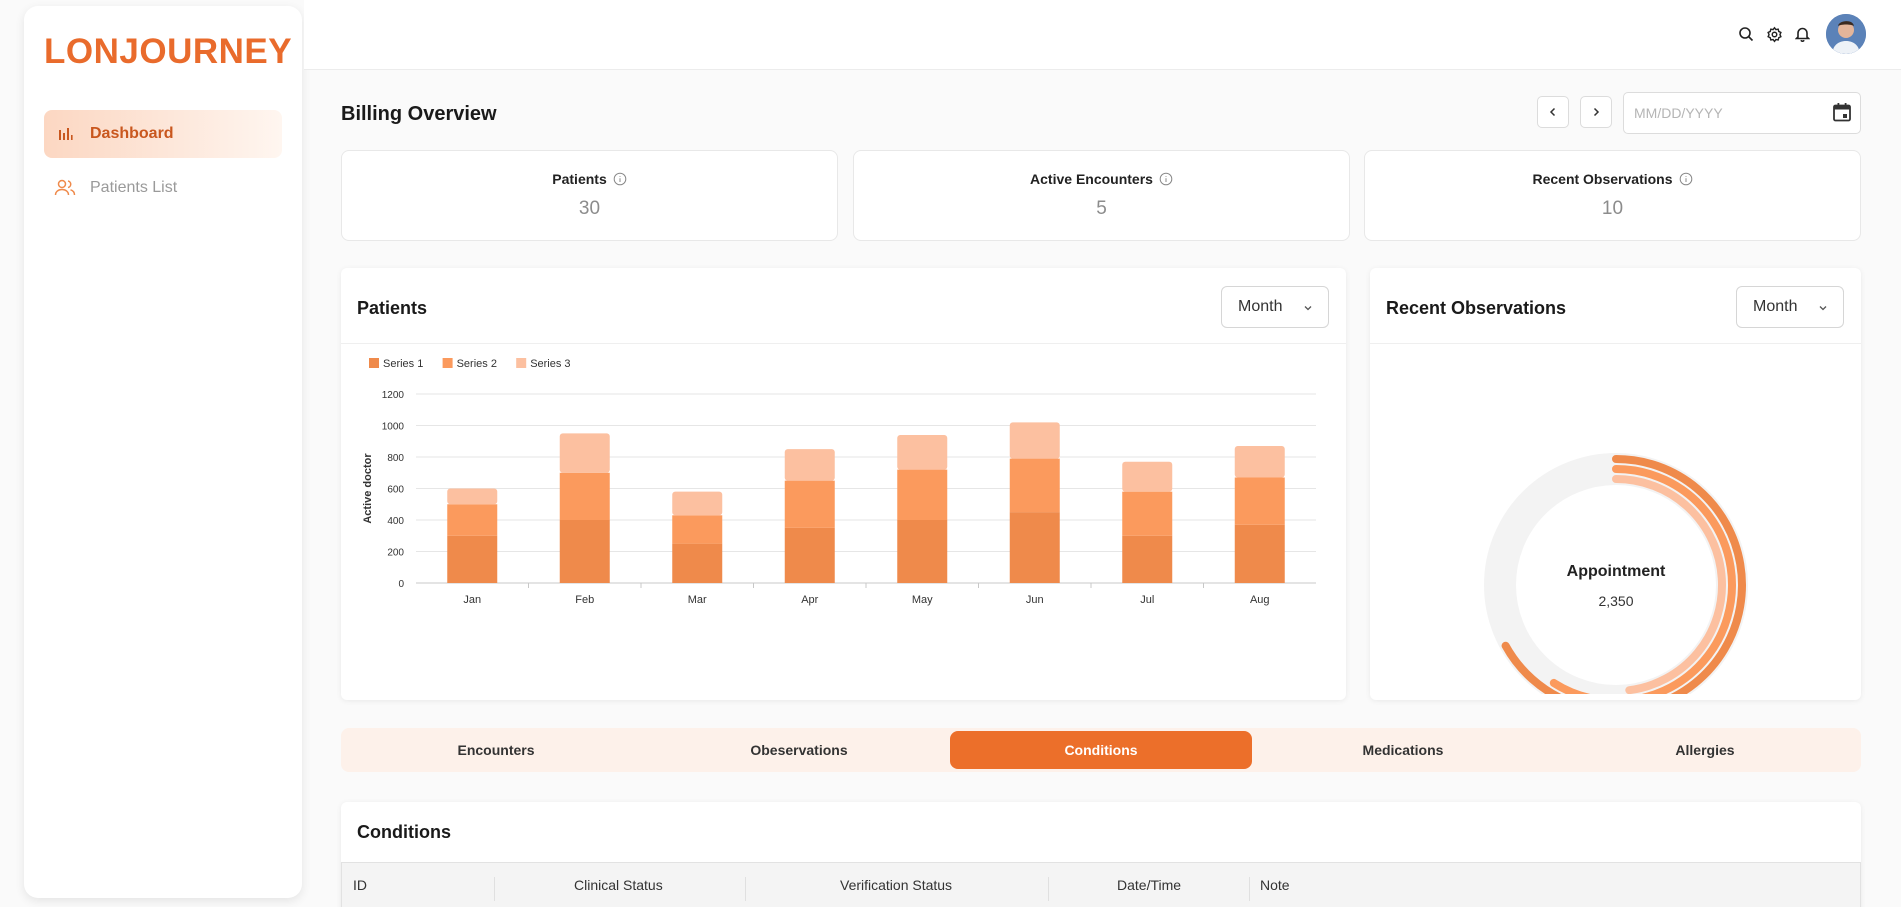 The height and width of the screenshot is (907, 1901). What do you see at coordinates (65, 188) in the screenshot?
I see `users-icon` at bounding box center [65, 188].